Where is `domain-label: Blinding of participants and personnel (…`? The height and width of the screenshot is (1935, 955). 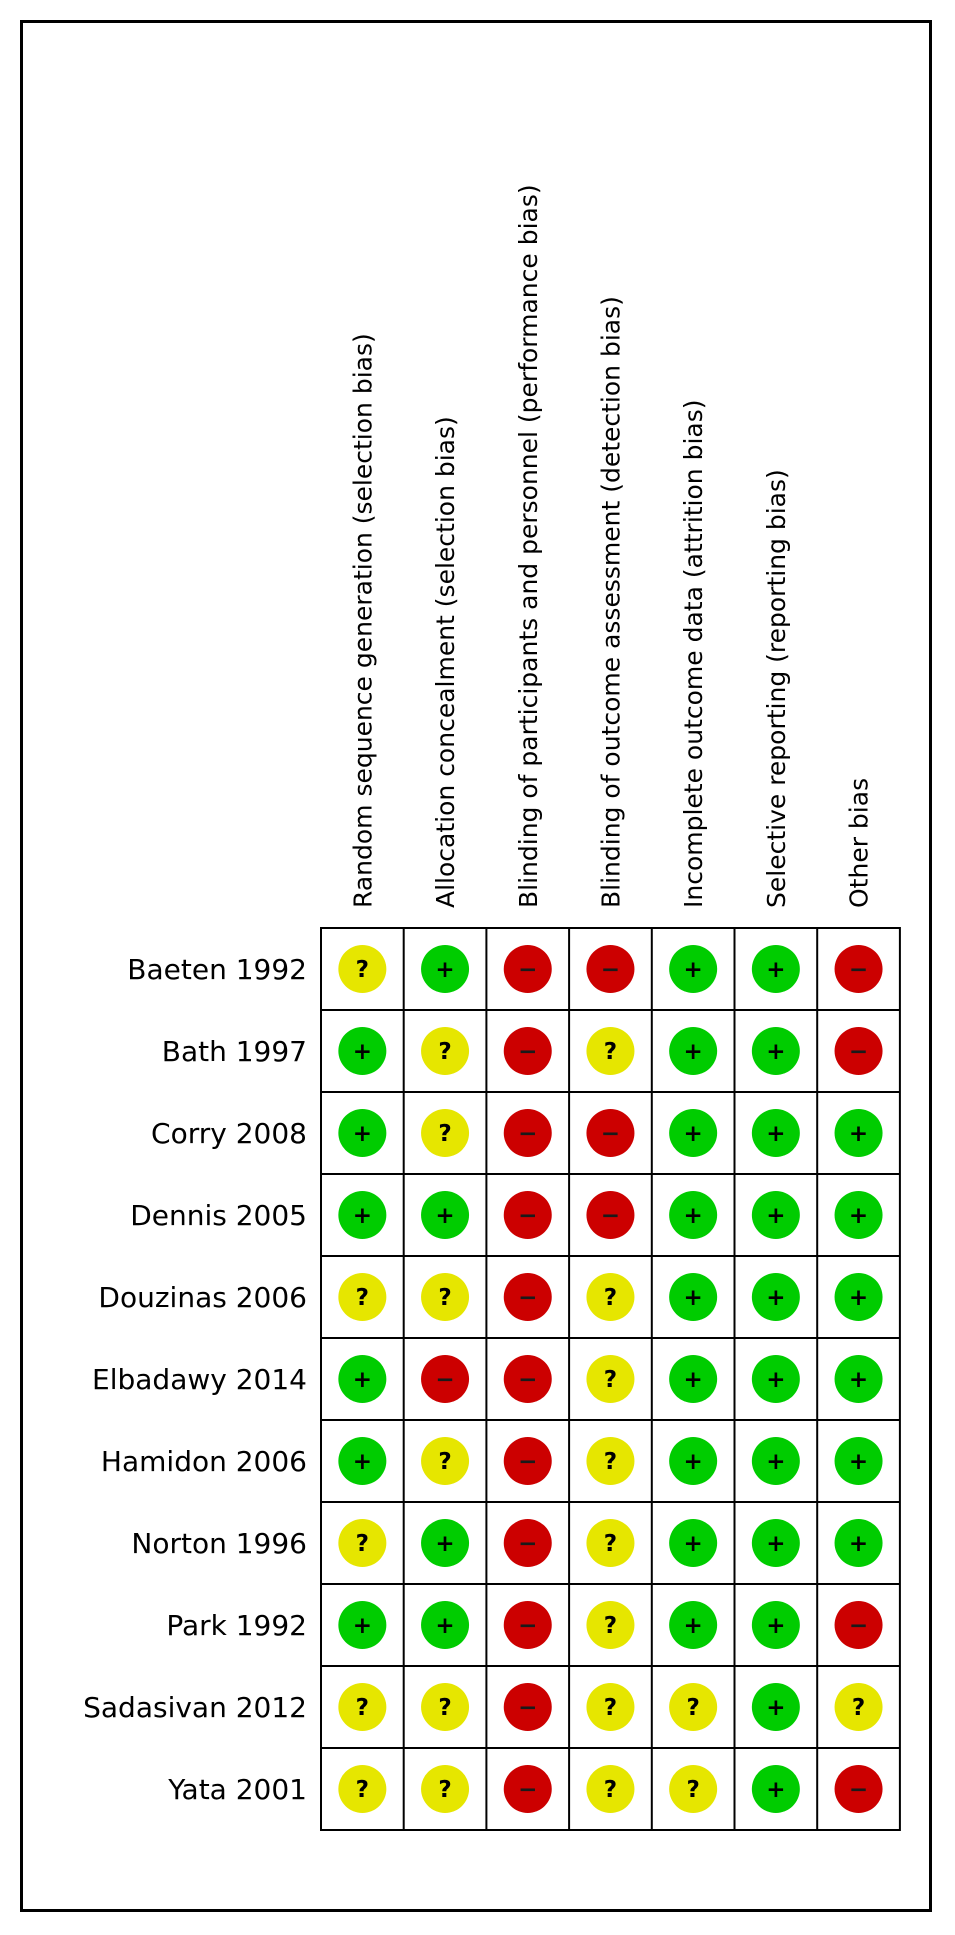 domain-label: Blinding of participants and personnel (… is located at coordinates (528, 546).